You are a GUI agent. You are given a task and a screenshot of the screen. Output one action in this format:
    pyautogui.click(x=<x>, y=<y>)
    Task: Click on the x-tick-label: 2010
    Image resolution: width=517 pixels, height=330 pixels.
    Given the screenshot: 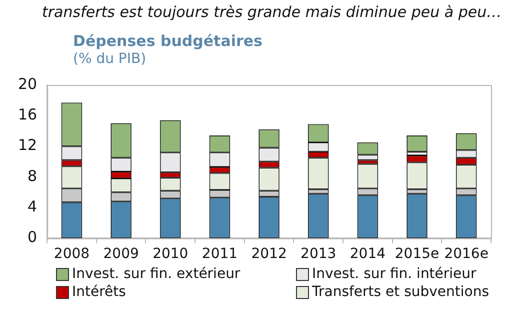 What is the action you would take?
    pyautogui.click(x=170, y=254)
    